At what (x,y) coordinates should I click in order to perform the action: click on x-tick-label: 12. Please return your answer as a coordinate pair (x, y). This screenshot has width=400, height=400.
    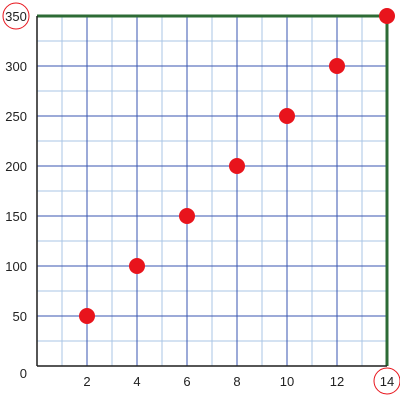
    Looking at the image, I should click on (337, 381).